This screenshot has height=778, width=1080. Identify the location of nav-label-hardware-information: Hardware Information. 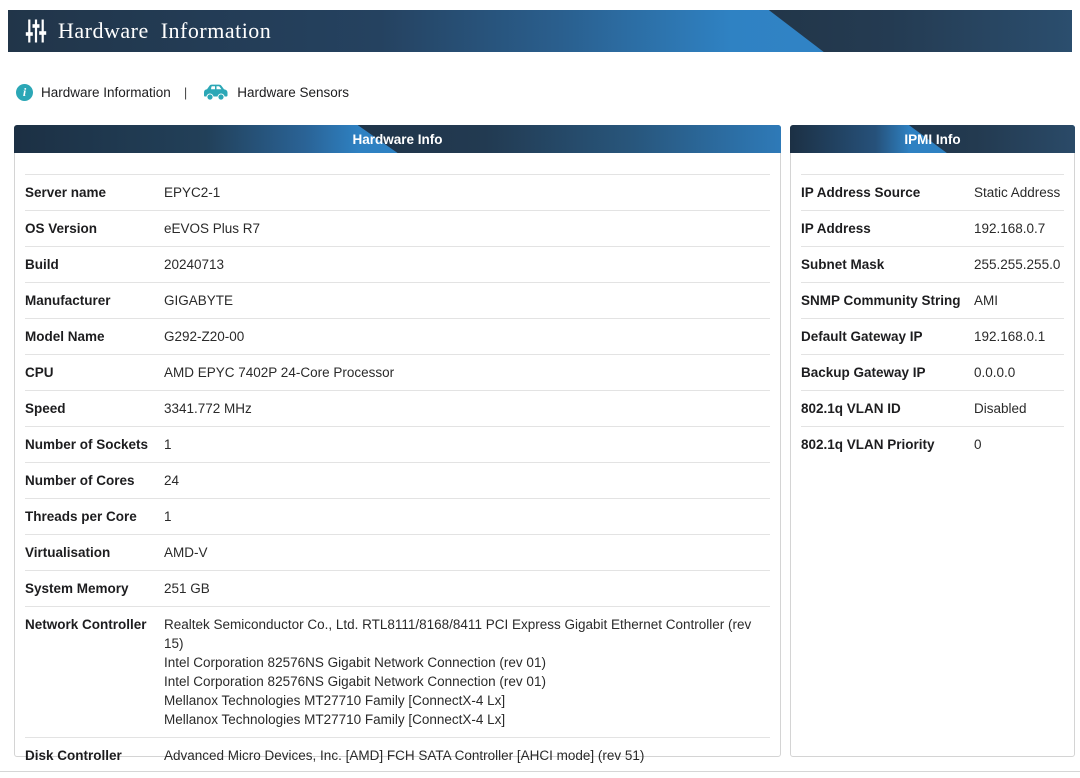
(106, 92).